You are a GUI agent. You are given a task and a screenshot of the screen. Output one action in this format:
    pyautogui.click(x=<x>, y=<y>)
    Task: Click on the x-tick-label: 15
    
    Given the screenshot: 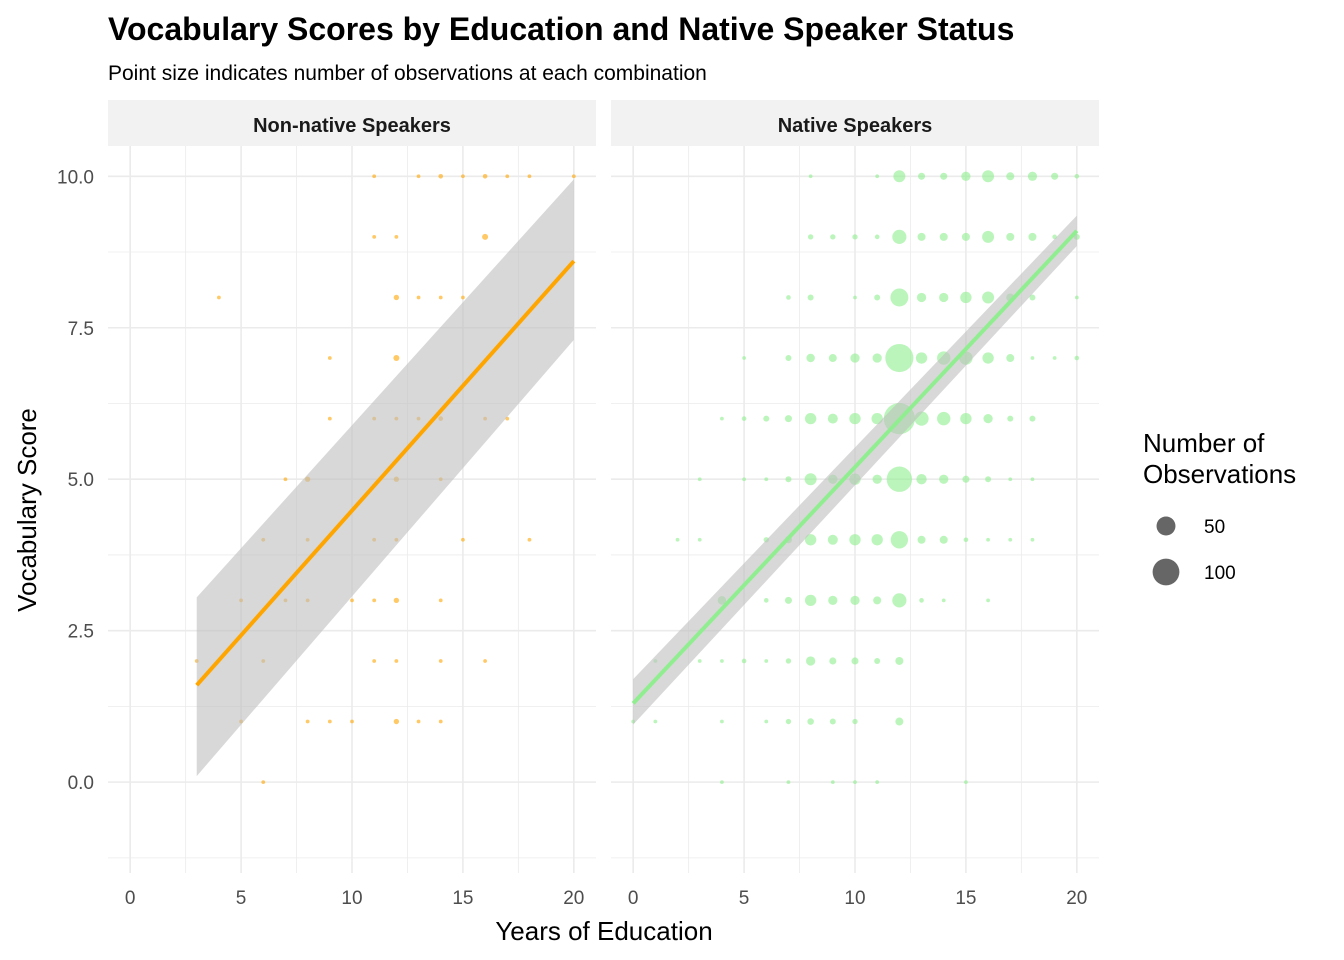 What is the action you would take?
    pyautogui.click(x=965, y=898)
    